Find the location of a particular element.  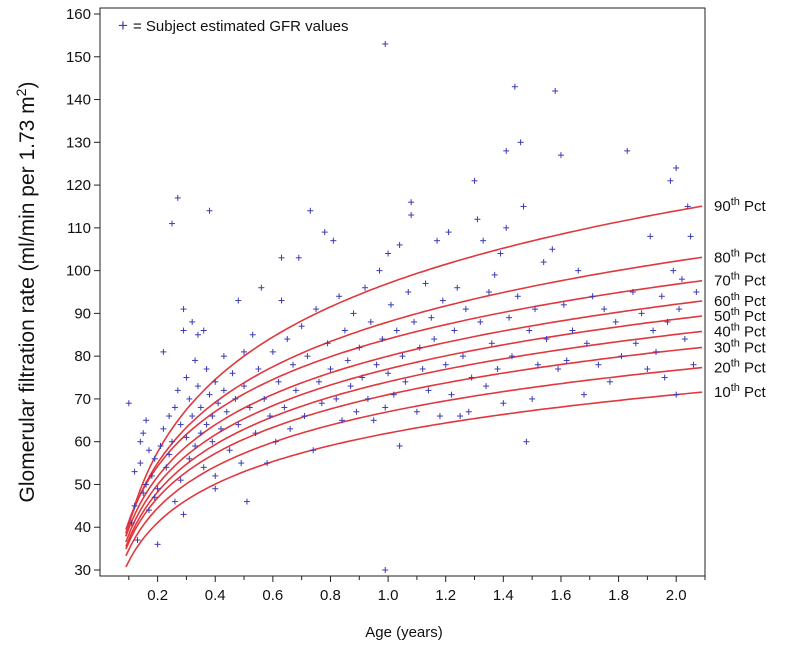

y-tick-label: 50 is located at coordinates (82, 484).